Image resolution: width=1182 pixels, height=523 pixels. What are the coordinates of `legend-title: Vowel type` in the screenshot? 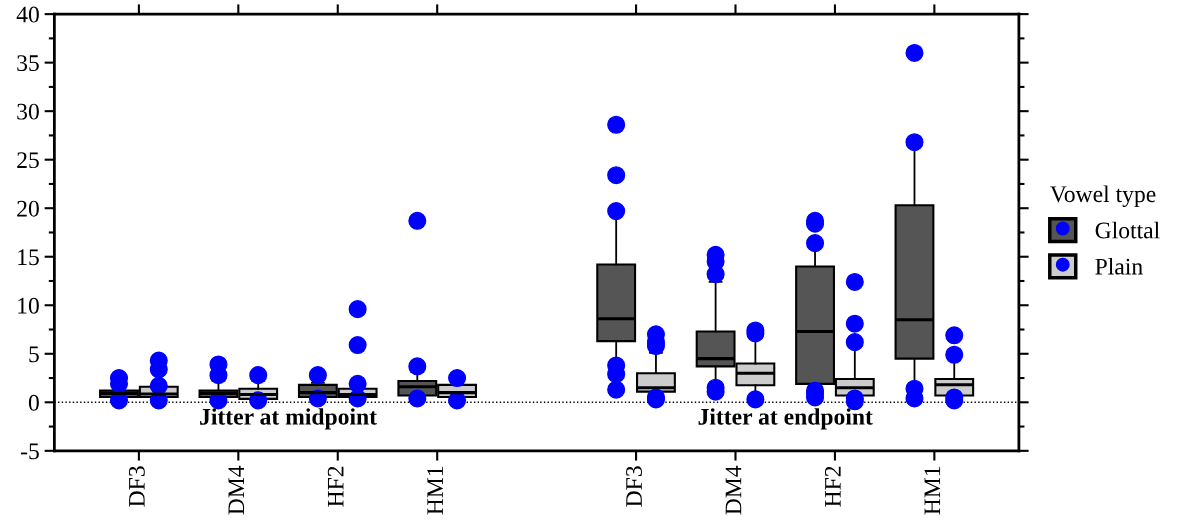 It's located at (1103, 196).